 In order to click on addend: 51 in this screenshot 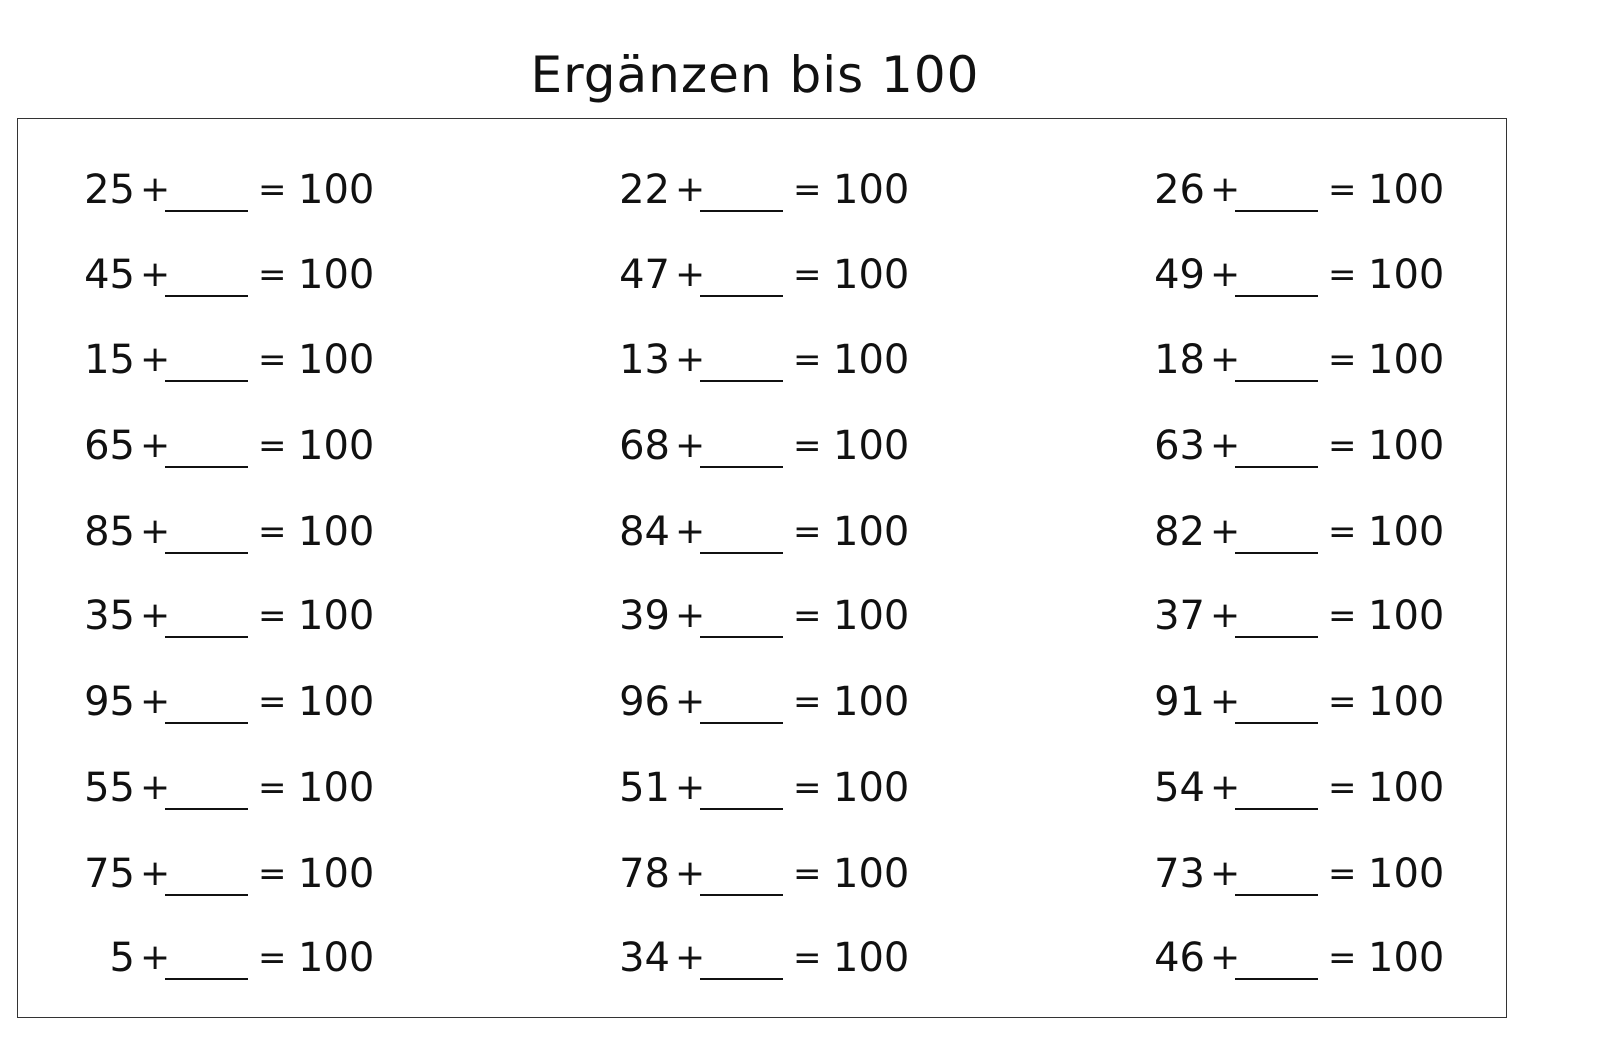, I will do `click(644, 788)`.